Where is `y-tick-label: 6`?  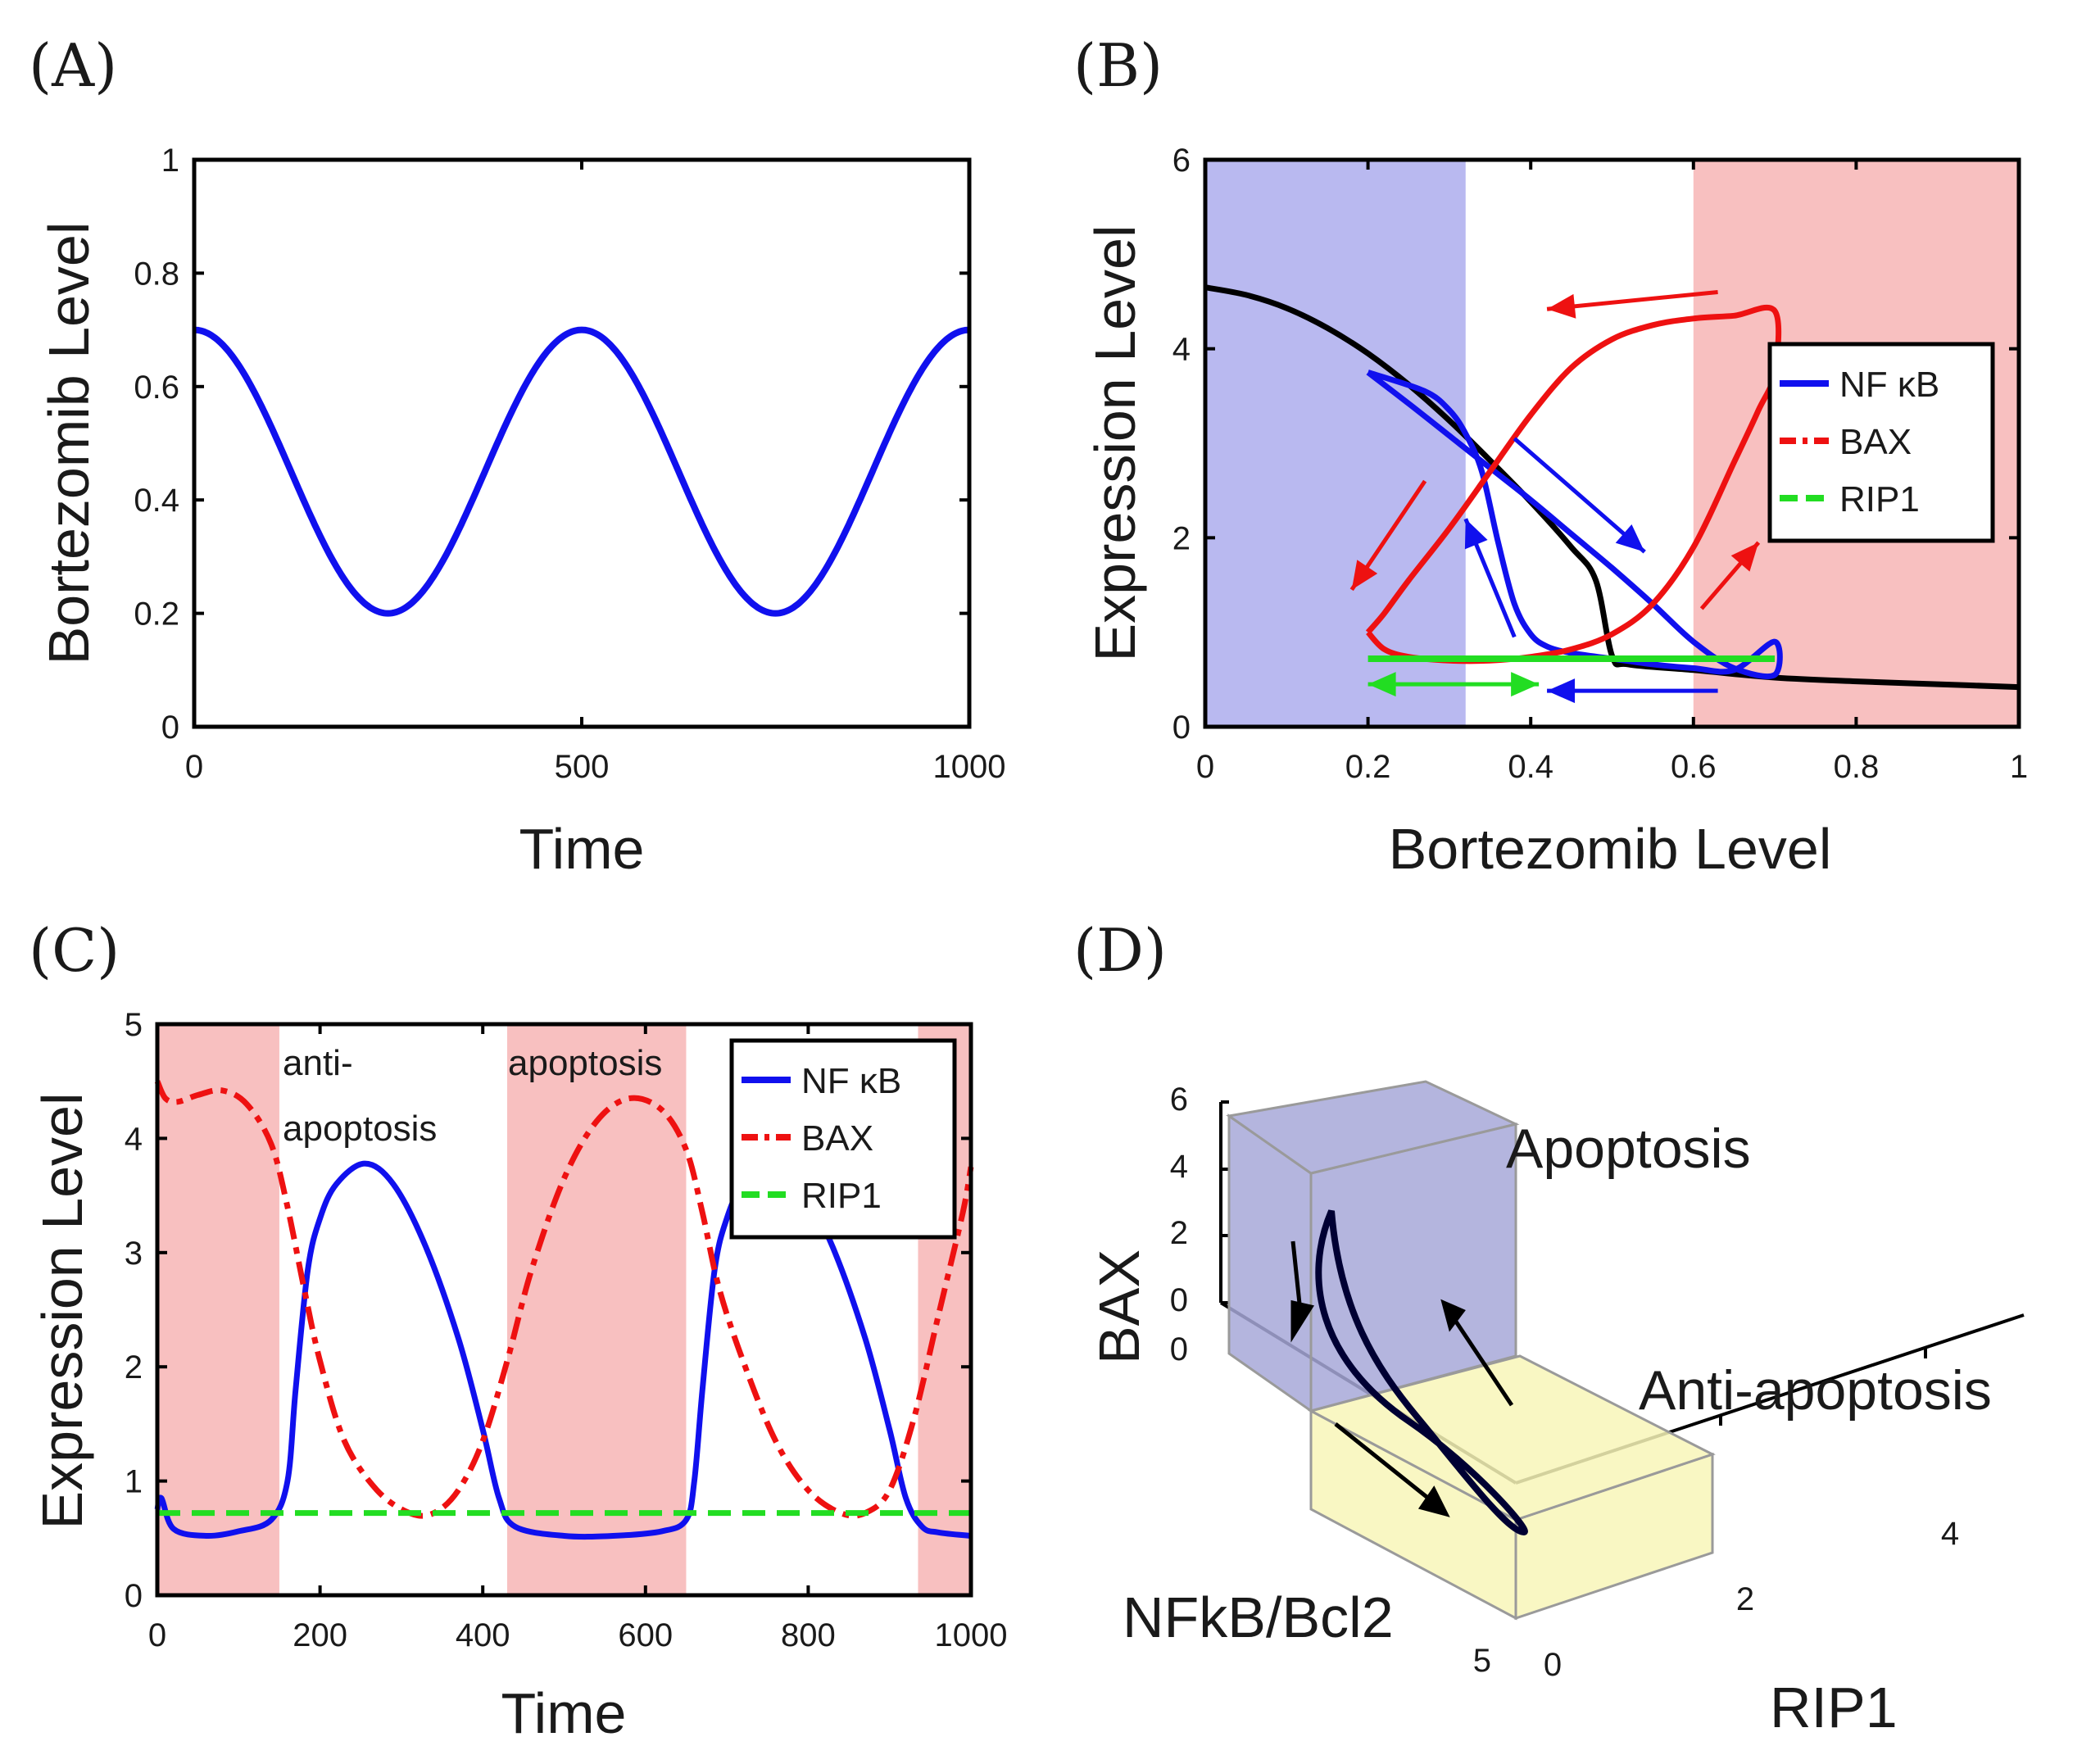
y-tick-label: 6 is located at coordinates (1181, 161).